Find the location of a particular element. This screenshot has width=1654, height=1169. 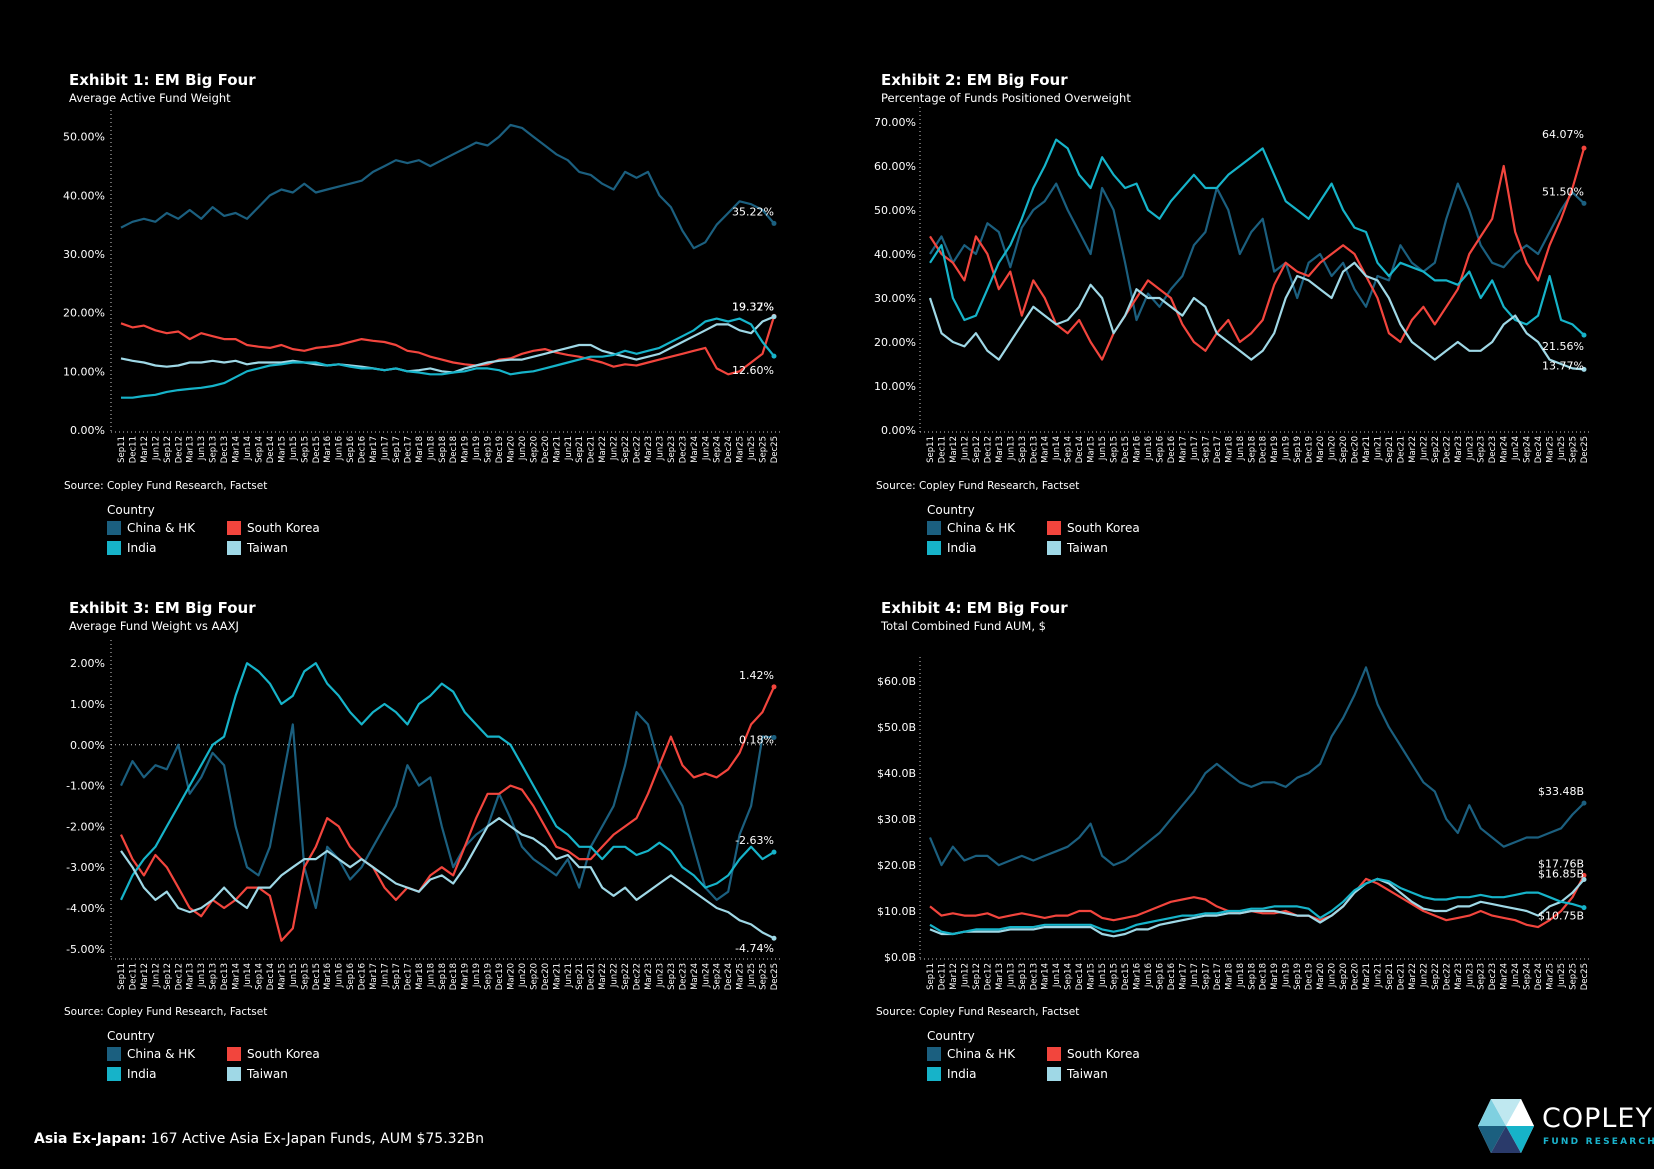

chart-title: Exhibit 2: EM Big Four is located at coordinates (974, 80).